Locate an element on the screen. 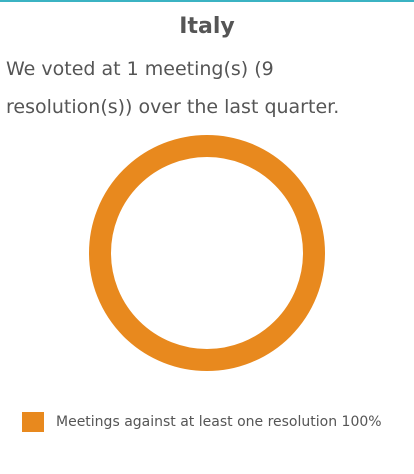  top-border is located at coordinates (207, 1).